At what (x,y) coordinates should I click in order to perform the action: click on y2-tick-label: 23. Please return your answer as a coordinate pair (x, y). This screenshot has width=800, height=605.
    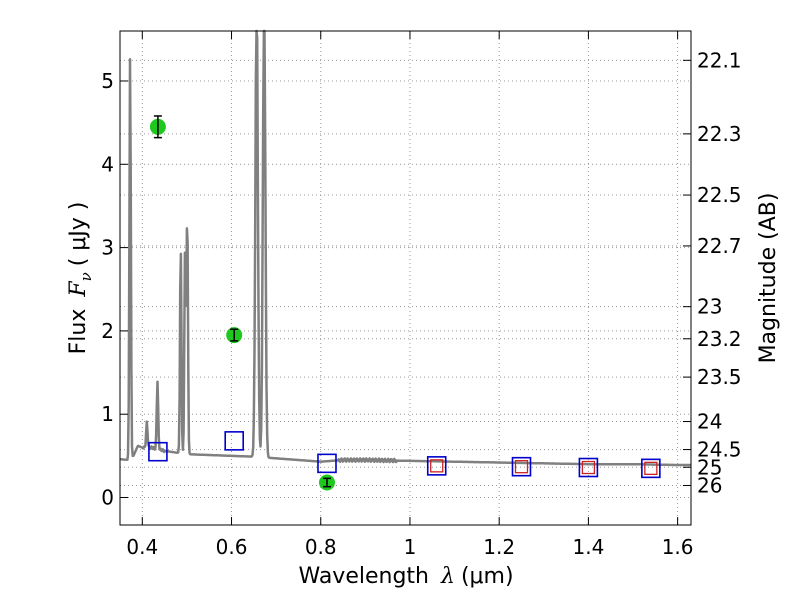
    Looking at the image, I should click on (709, 307).